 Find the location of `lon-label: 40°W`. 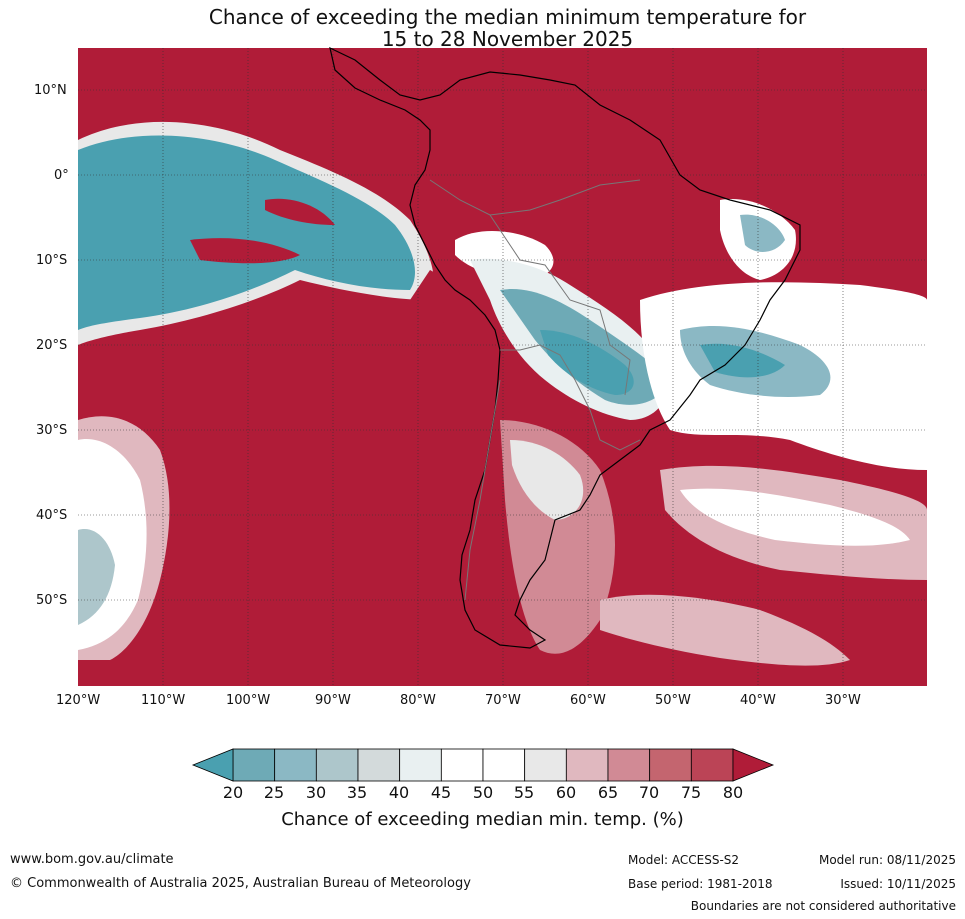

lon-label: 40°W is located at coordinates (758, 700).